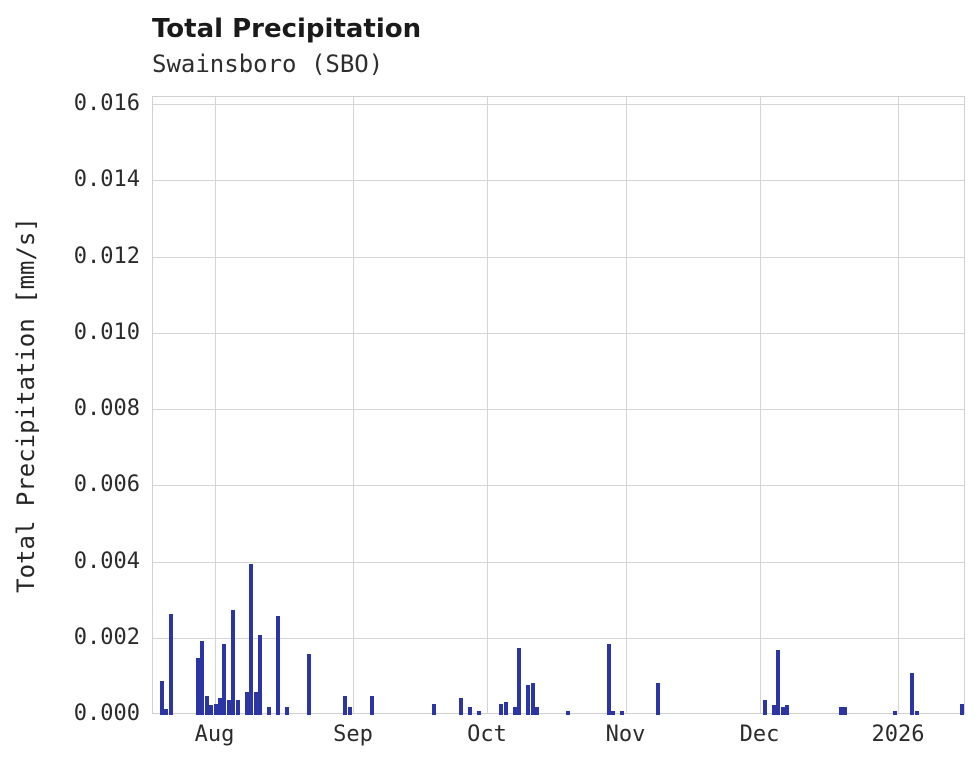 This screenshot has width=980, height=780. I want to click on x-tick-label: Dec, so click(759, 734).